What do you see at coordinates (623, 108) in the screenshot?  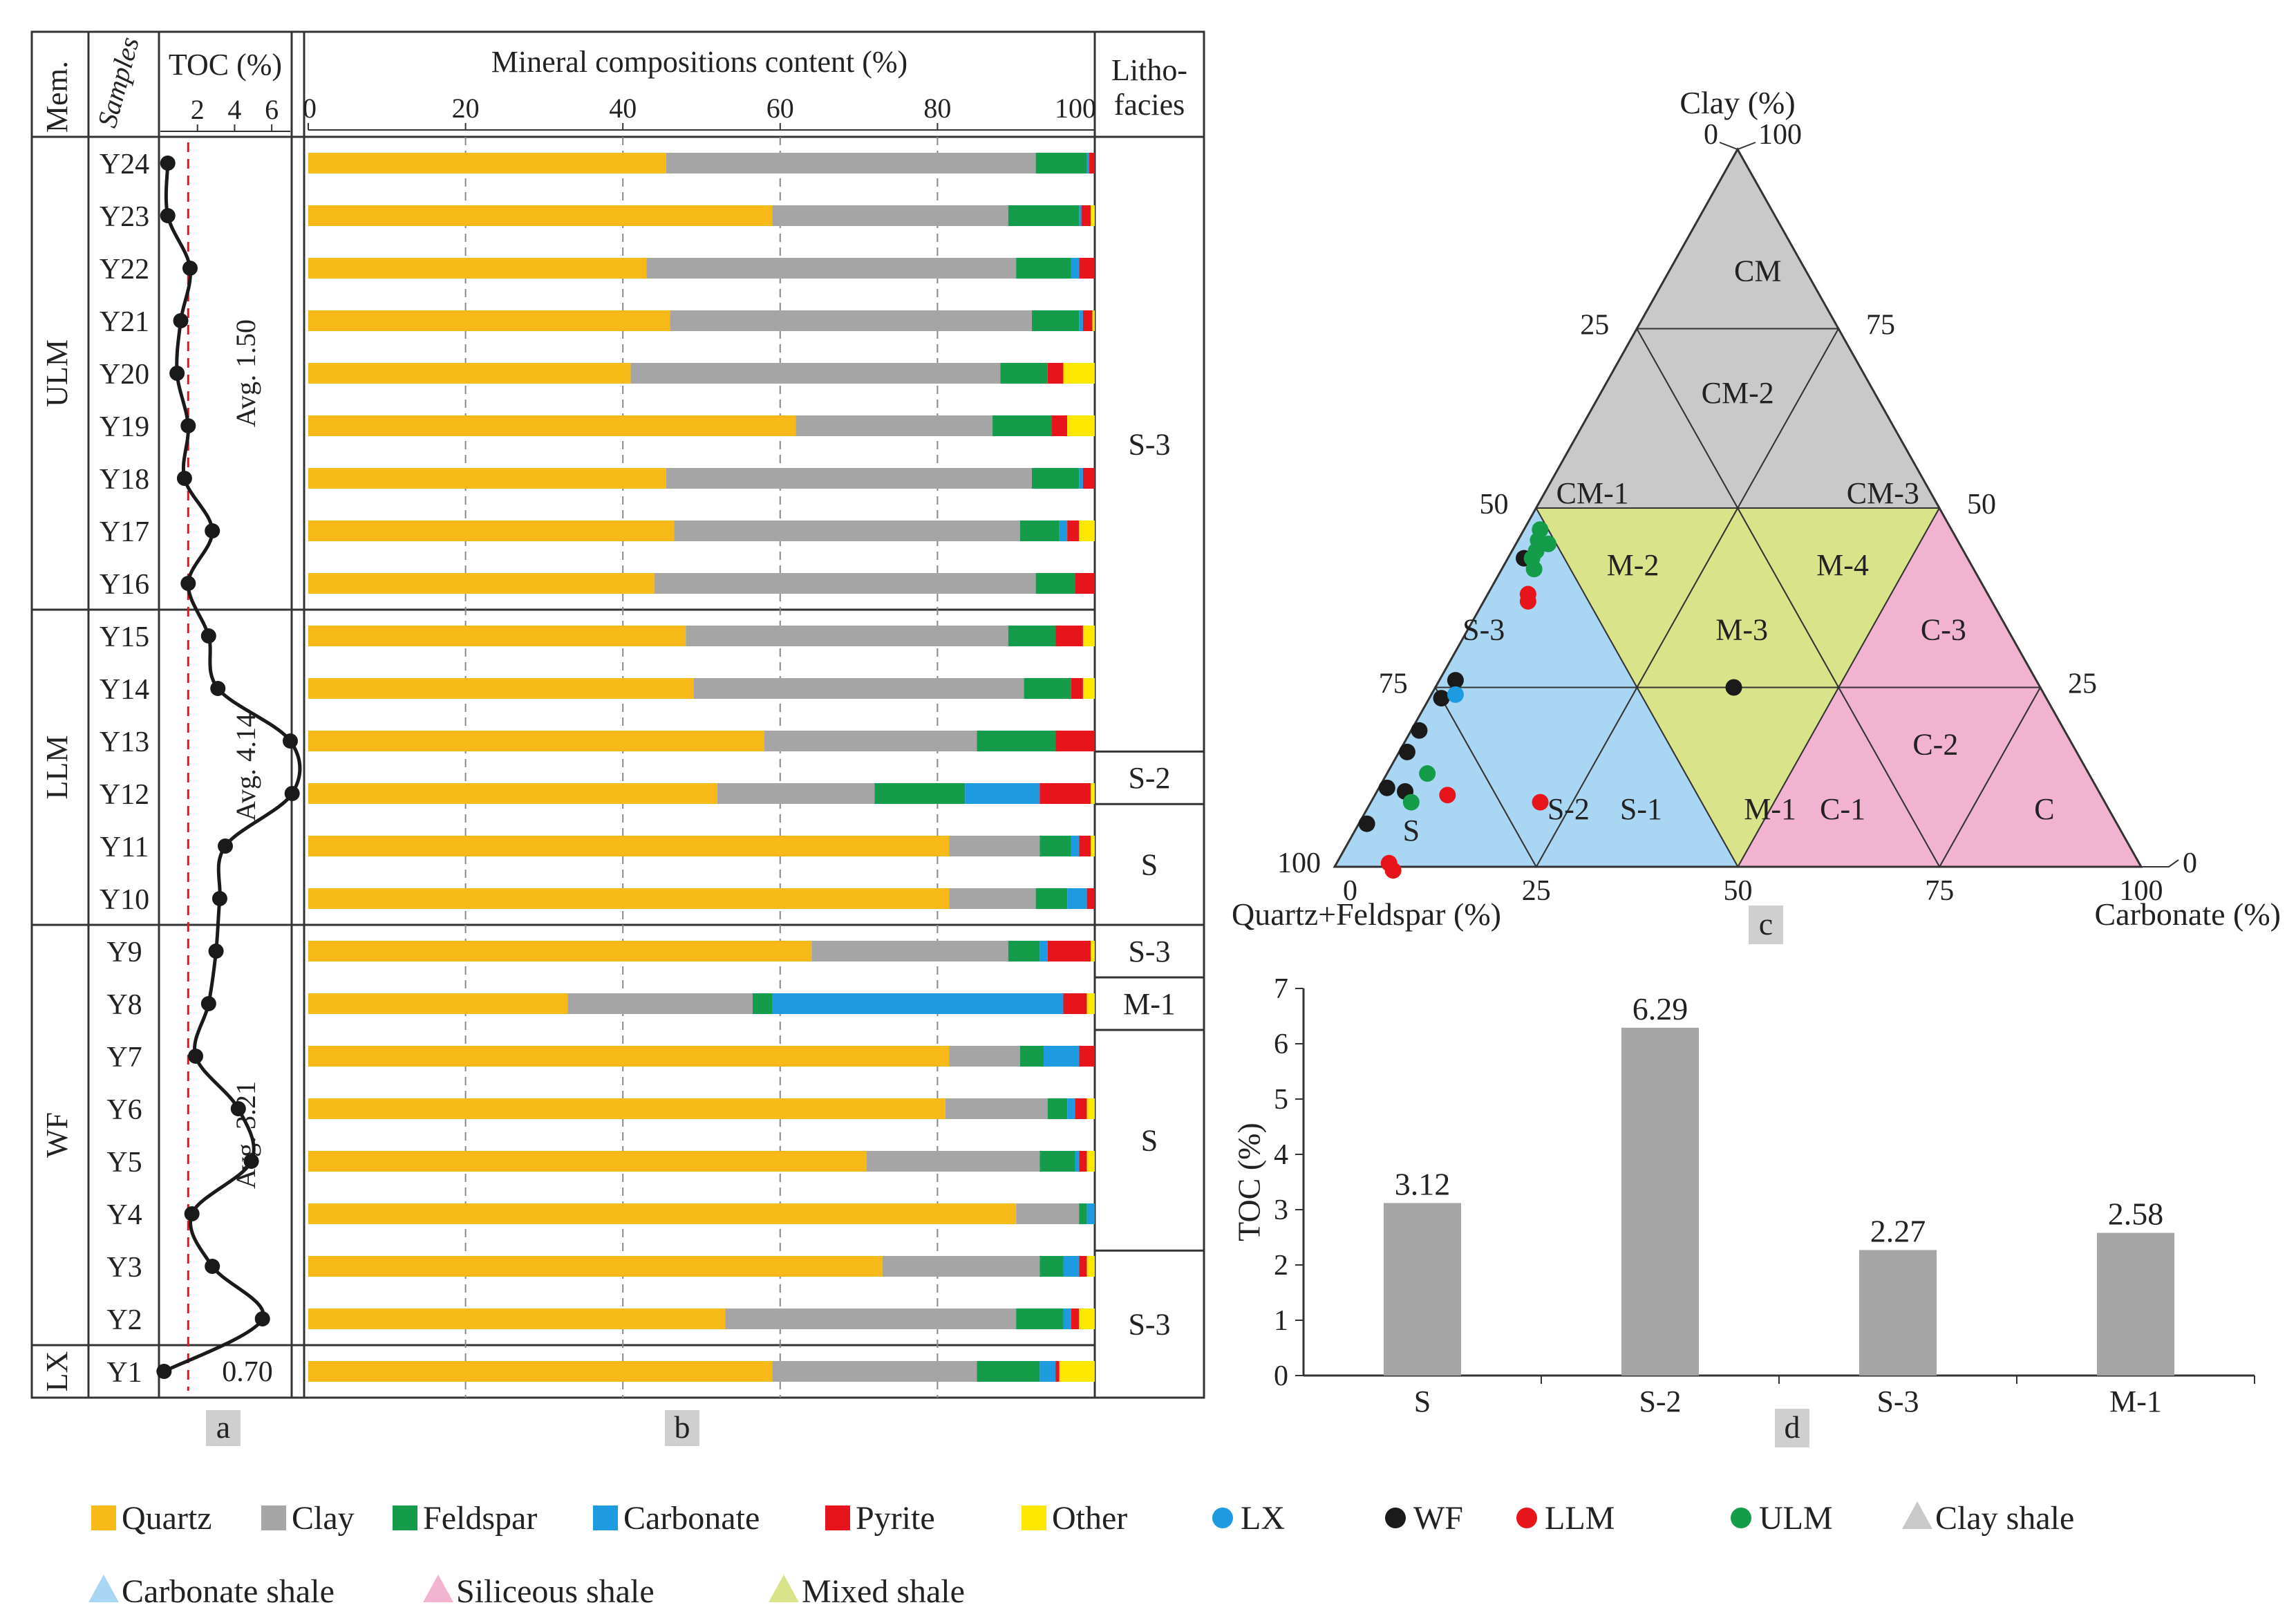 I see `mineral-tick-label: 40` at bounding box center [623, 108].